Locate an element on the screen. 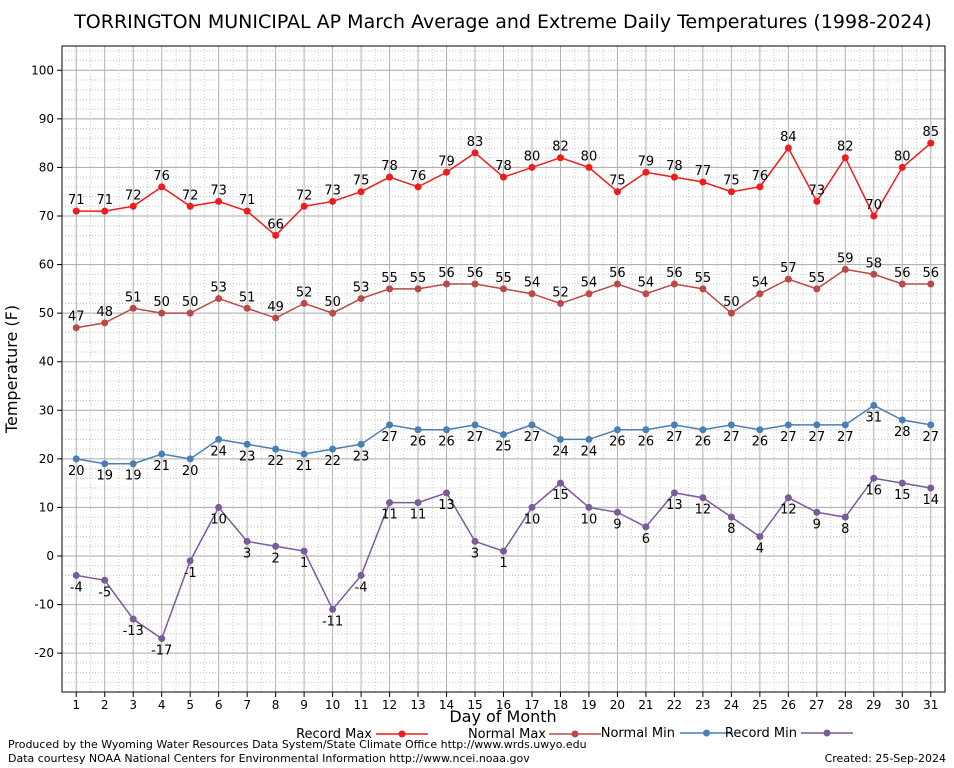 This screenshot has height=768, width=954. record-max-data-label: 75 is located at coordinates (731, 181).